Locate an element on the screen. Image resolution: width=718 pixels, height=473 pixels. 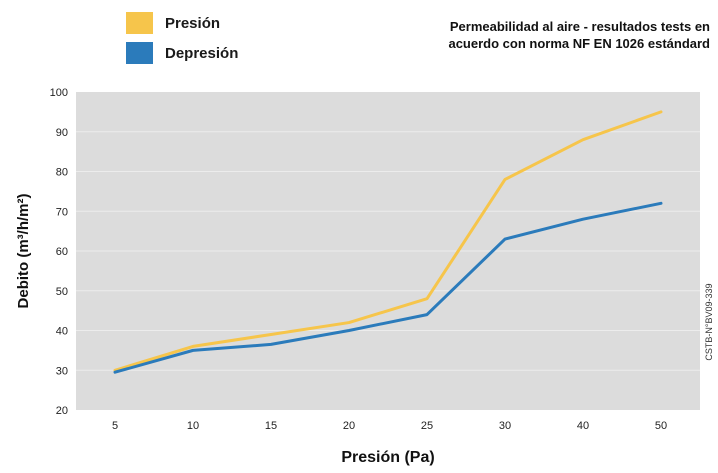
y-tick-label: 100 is located at coordinates (59, 93).